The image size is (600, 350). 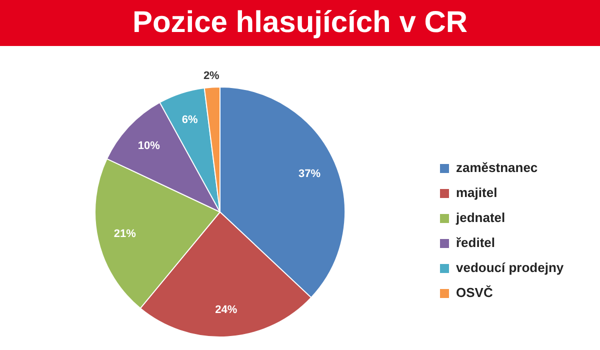 I want to click on data-label: 10%, so click(x=149, y=146).